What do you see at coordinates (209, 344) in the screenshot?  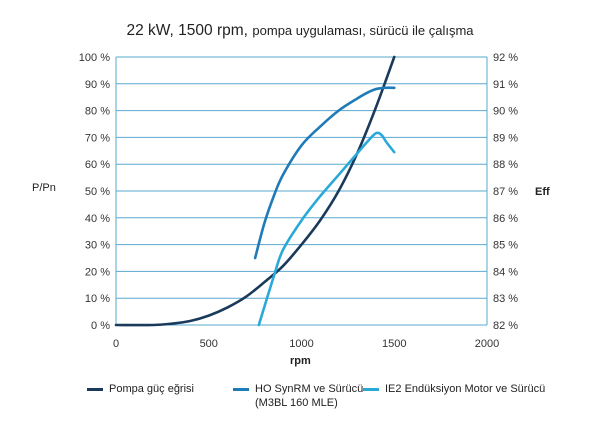 I see `x-tick-label: 500` at bounding box center [209, 344].